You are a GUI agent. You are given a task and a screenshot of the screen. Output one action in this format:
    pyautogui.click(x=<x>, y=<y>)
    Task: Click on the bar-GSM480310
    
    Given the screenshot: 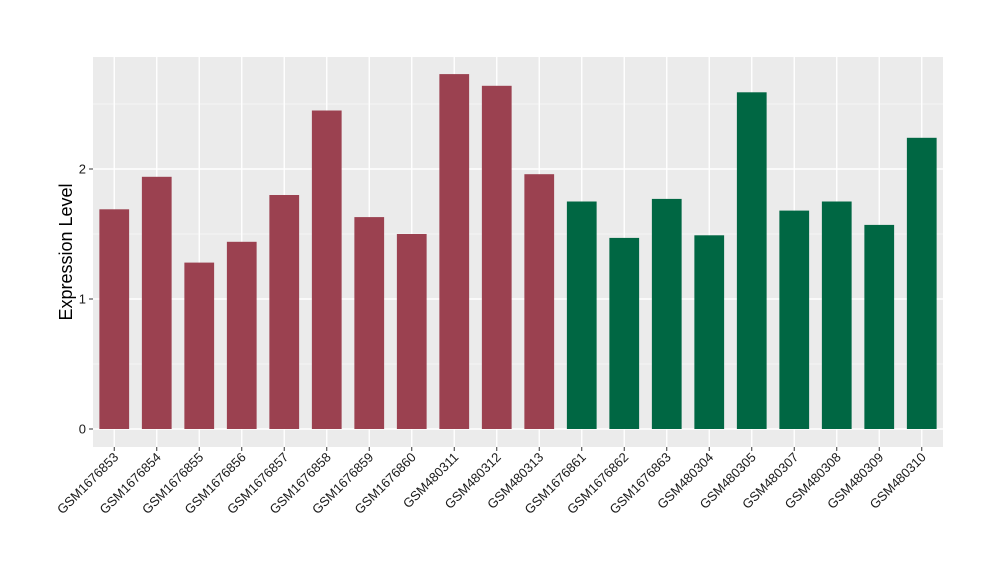 What is the action you would take?
    pyautogui.click(x=921, y=283)
    